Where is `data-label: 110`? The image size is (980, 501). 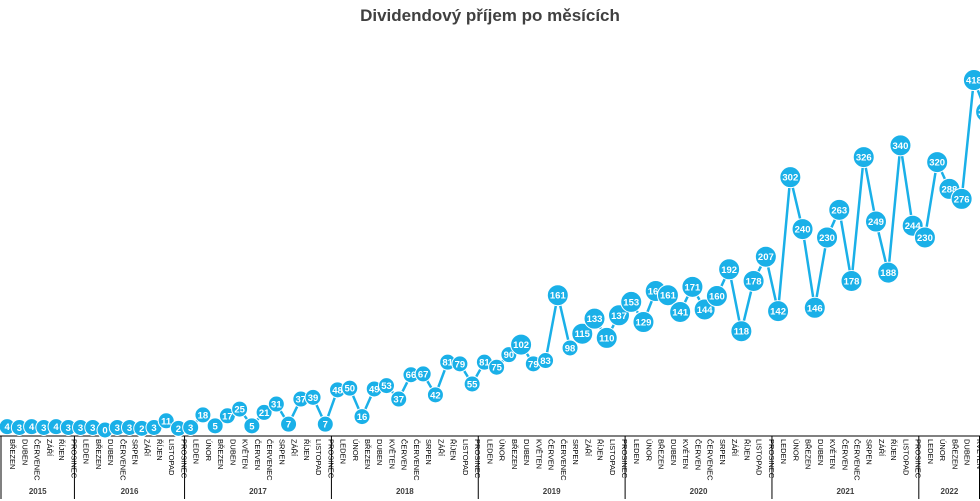 data-label: 110 is located at coordinates (606, 338).